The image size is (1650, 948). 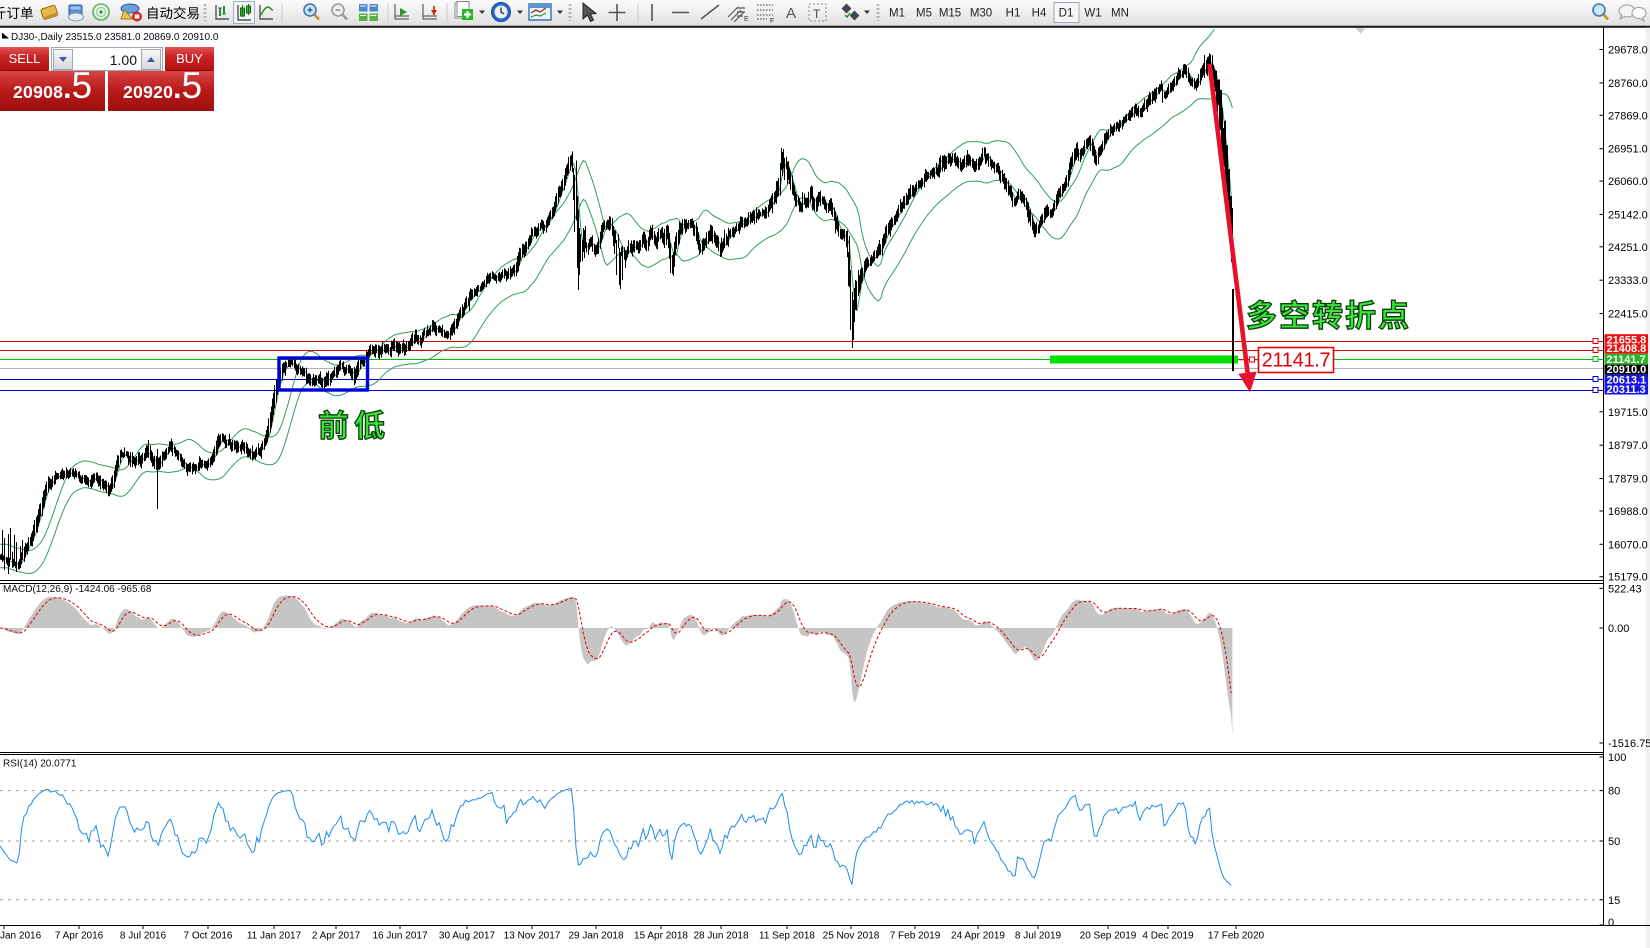 I want to click on svg-text: 20 Sep 2019, so click(x=1108, y=936).